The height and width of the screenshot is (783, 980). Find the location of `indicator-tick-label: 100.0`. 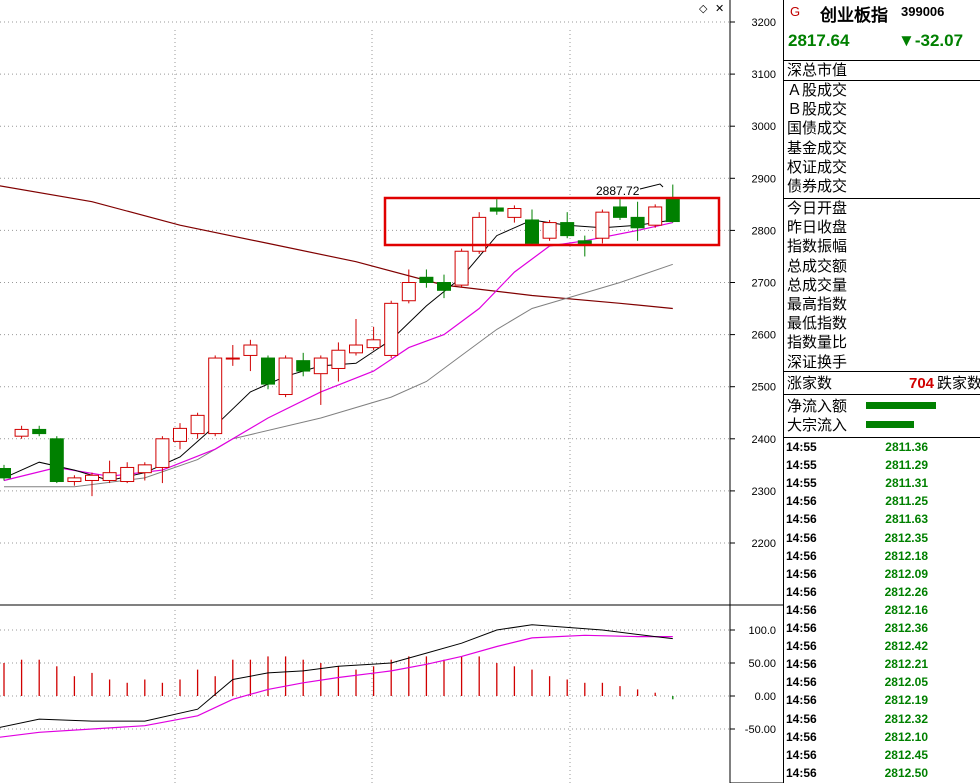

indicator-tick-label: 100.0 is located at coordinates (762, 631).